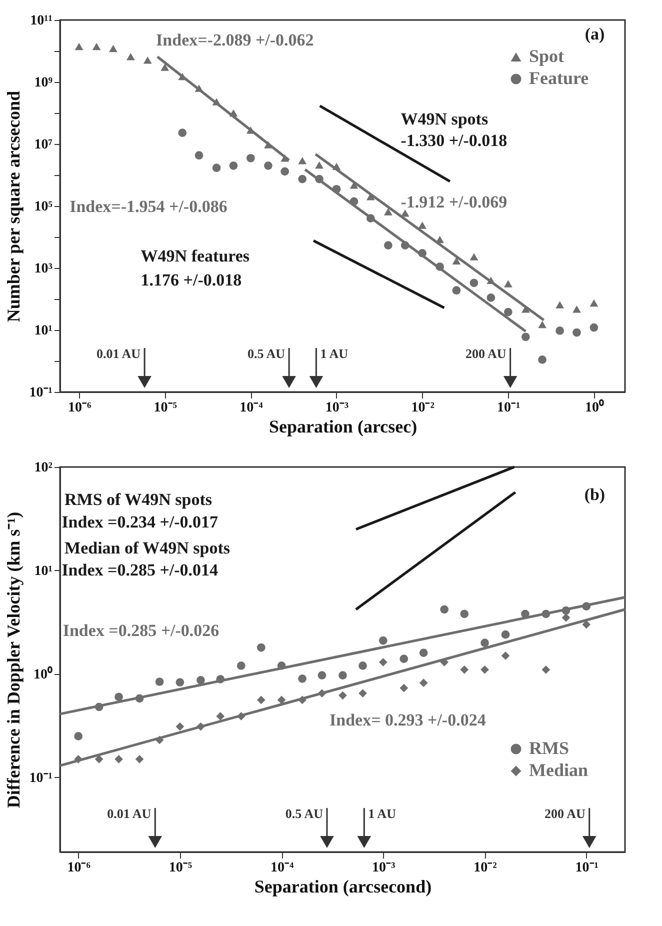  I want to click on legend-label: Median, so click(558, 770).